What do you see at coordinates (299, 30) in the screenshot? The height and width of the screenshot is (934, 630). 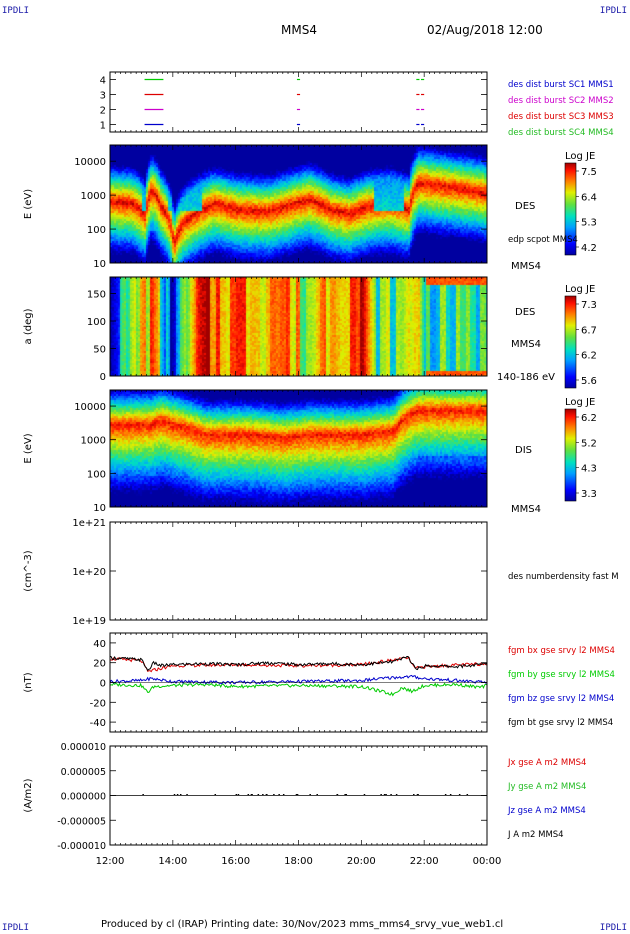 I see `page-title: MMS4` at bounding box center [299, 30].